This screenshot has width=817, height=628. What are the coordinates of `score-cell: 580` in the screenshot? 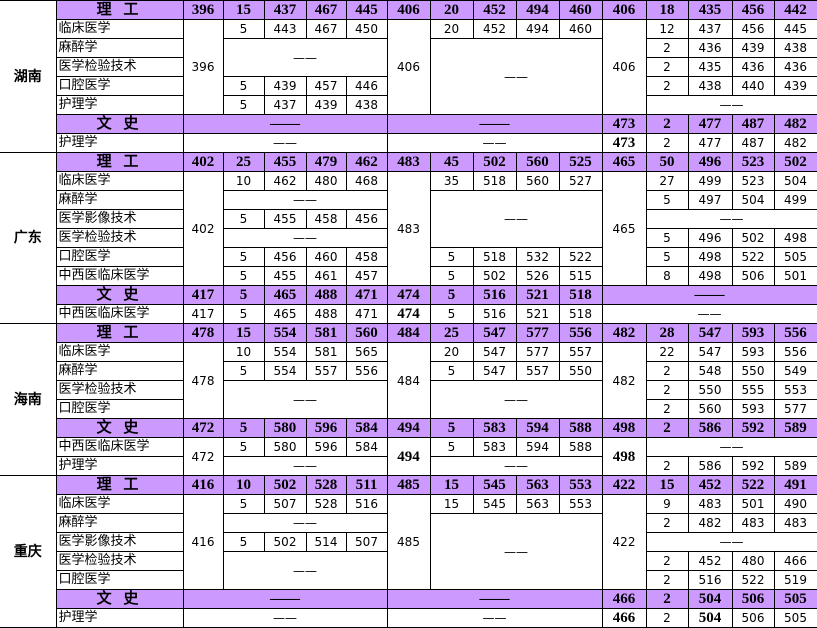 It's located at (285, 428).